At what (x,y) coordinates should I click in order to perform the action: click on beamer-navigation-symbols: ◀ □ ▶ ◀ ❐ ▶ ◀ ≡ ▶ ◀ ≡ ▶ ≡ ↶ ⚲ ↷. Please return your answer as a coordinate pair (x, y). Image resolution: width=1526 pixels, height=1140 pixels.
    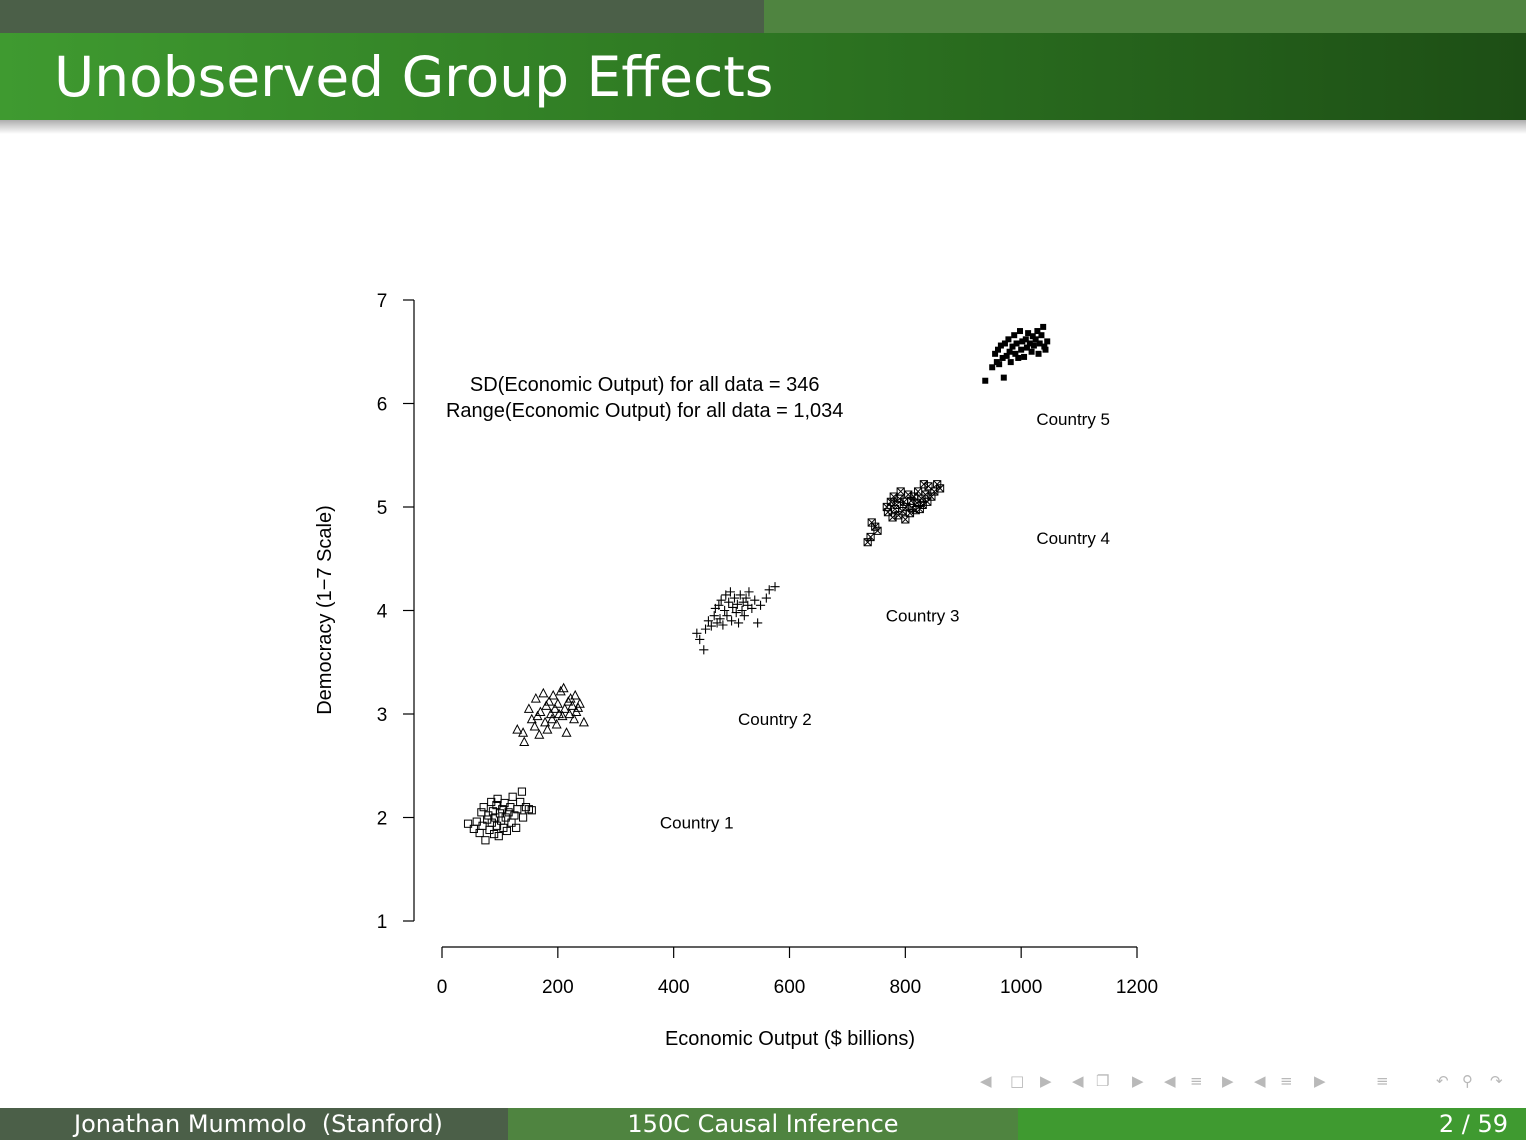
    Looking at the image, I should click on (1250, 1083).